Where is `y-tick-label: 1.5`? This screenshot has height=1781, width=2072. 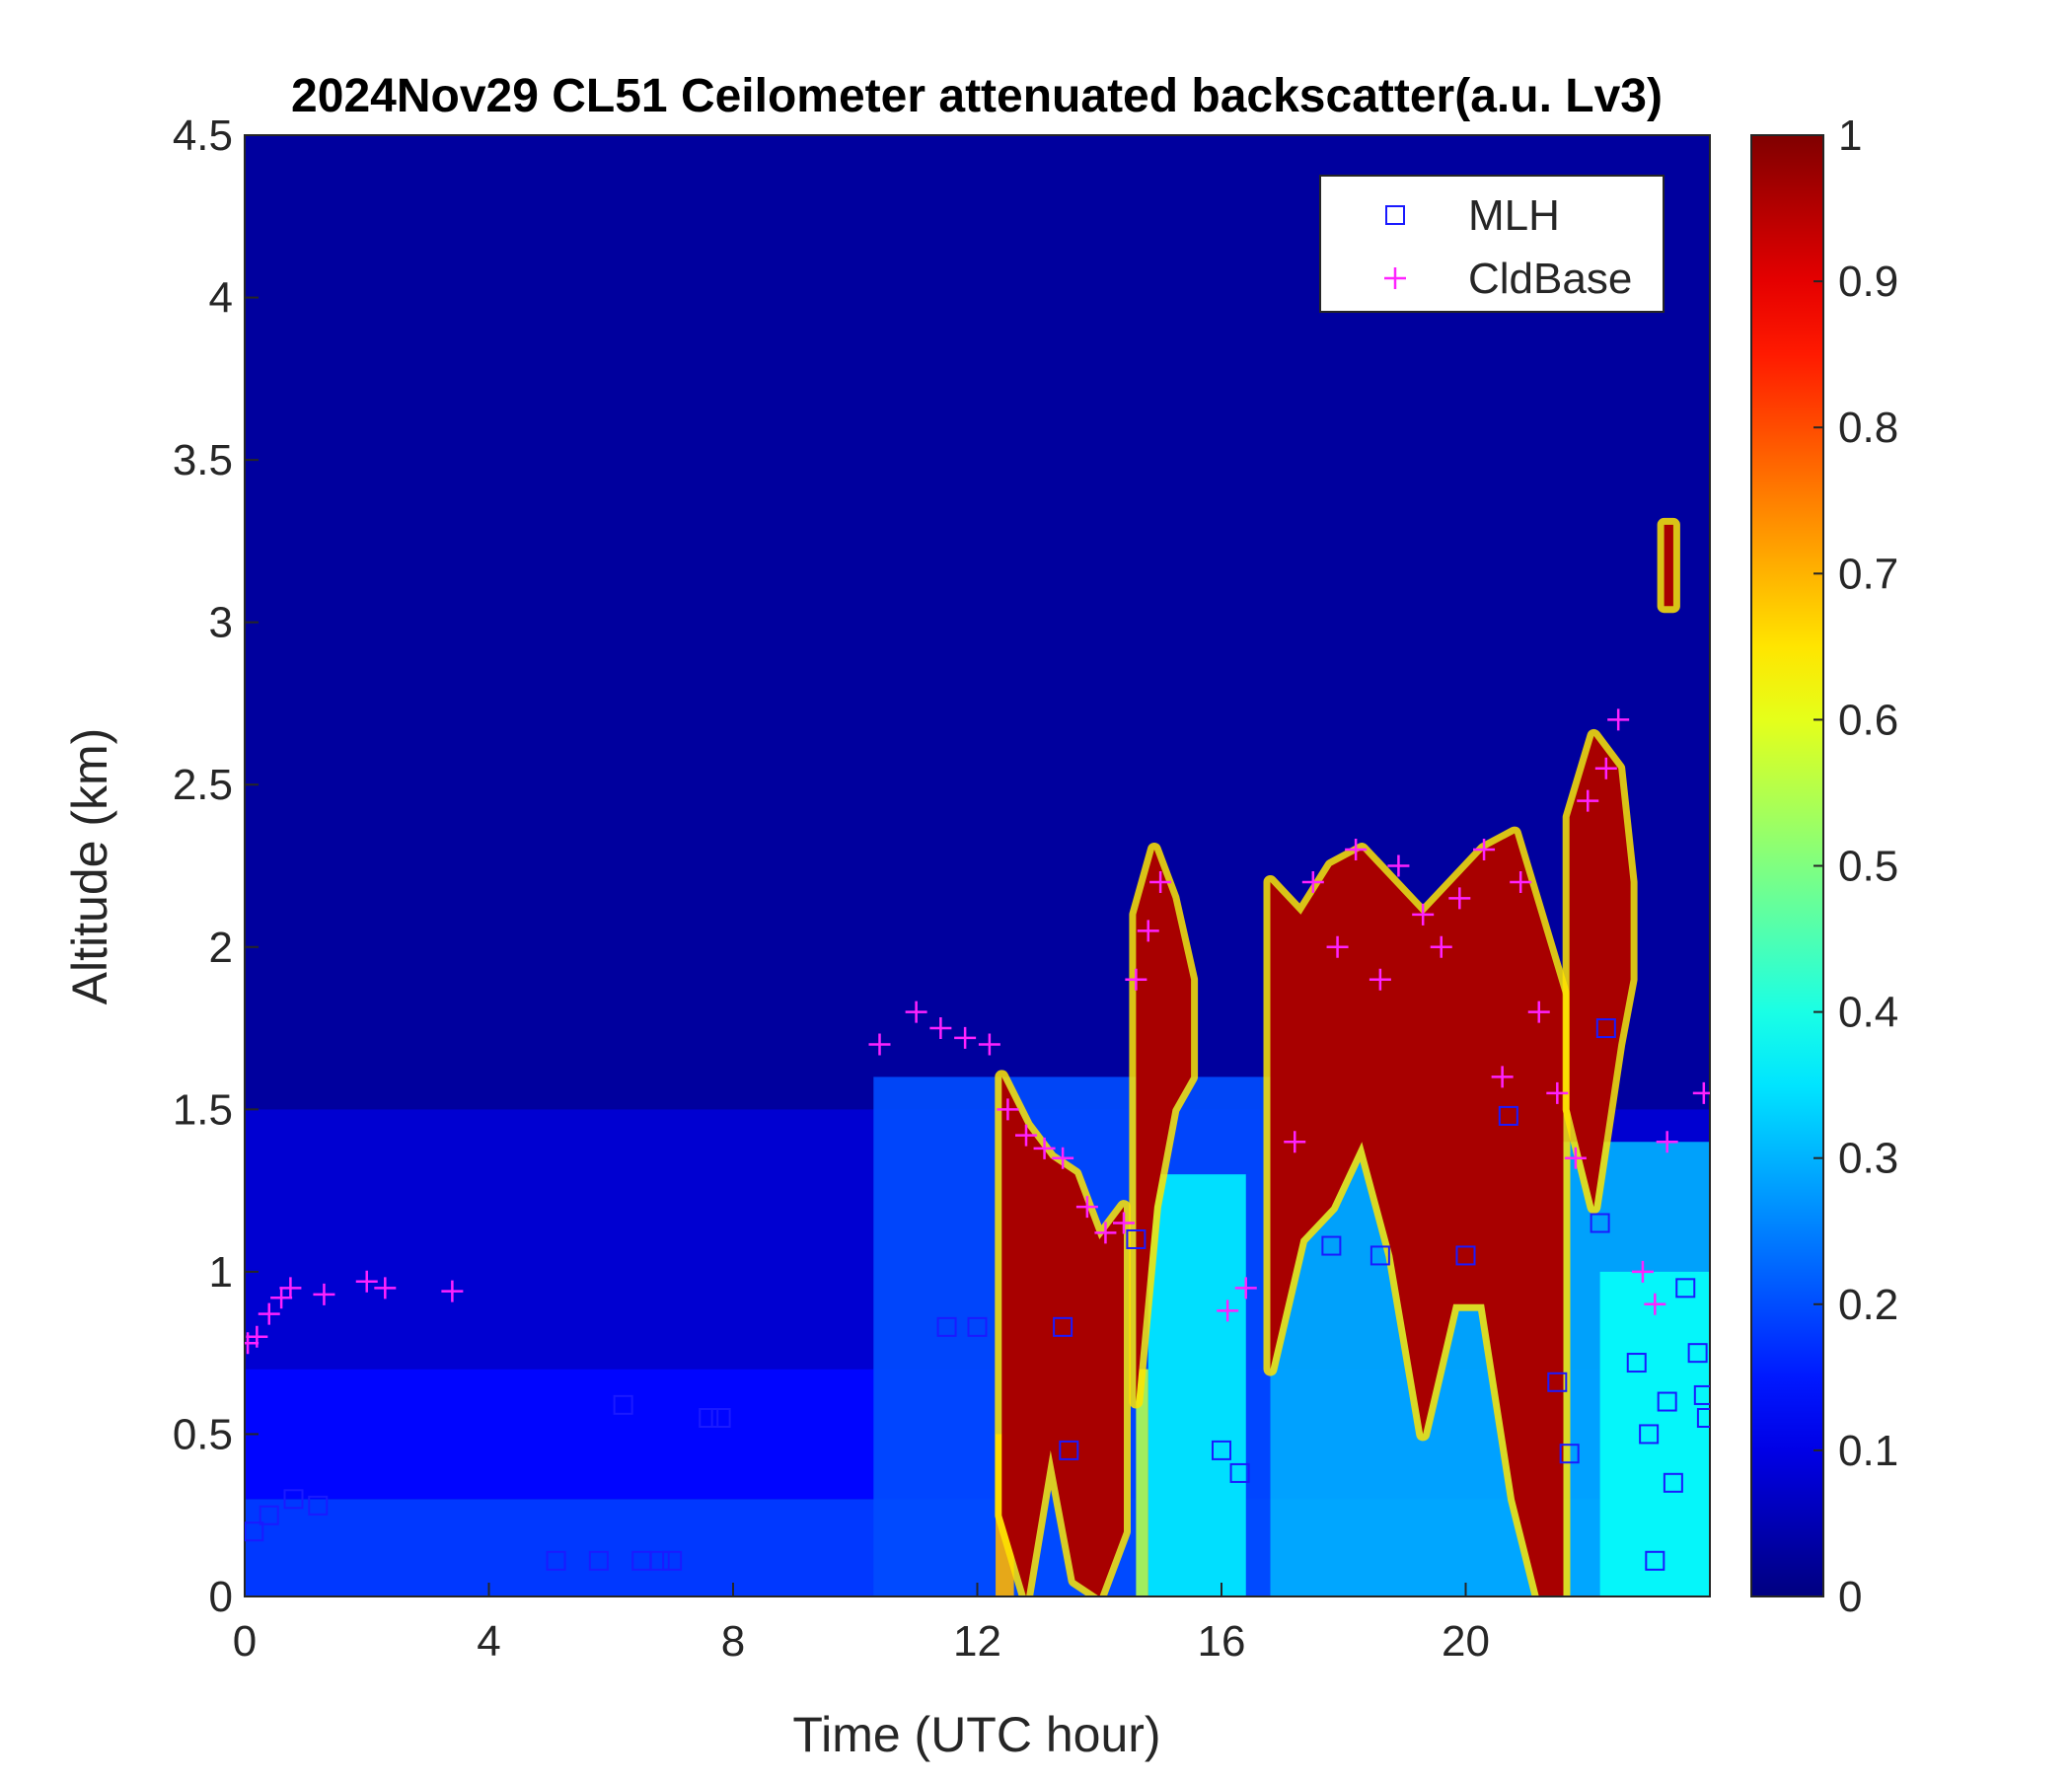
y-tick-label: 1.5 is located at coordinates (203, 1110).